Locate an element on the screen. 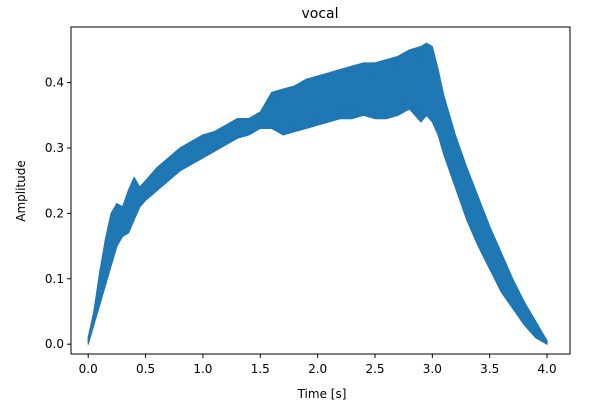 Image resolution: width=603 pixels, height=411 pixels. x-tick-label: 1.0 is located at coordinates (202, 369).